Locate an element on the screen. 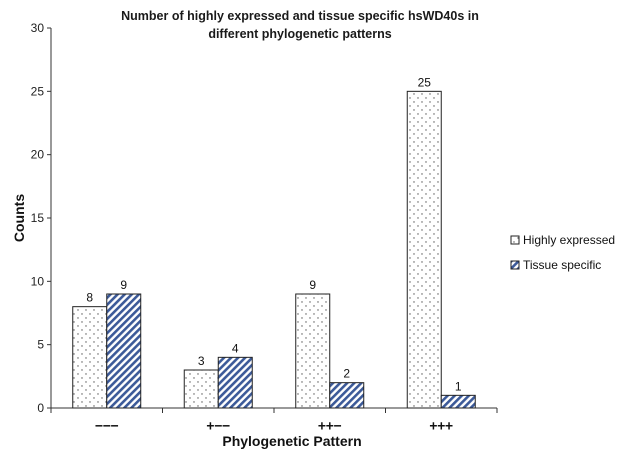  legend-label-highly-expressed: Highly expressed is located at coordinates (569, 240).